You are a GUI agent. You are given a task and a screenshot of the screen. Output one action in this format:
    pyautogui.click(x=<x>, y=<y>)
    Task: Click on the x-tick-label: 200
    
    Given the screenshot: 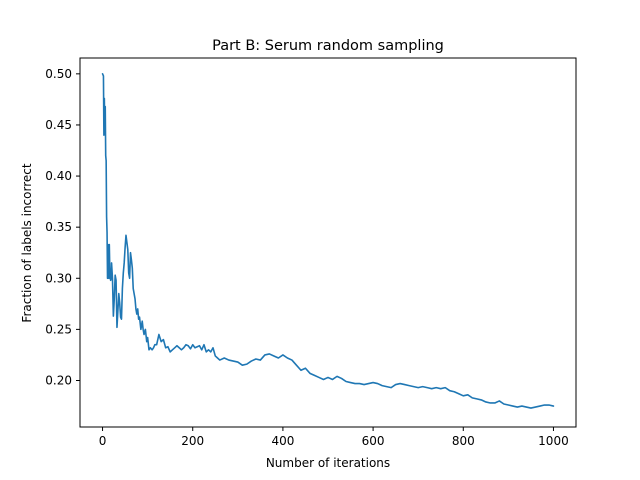 What is the action you would take?
    pyautogui.click(x=192, y=441)
    